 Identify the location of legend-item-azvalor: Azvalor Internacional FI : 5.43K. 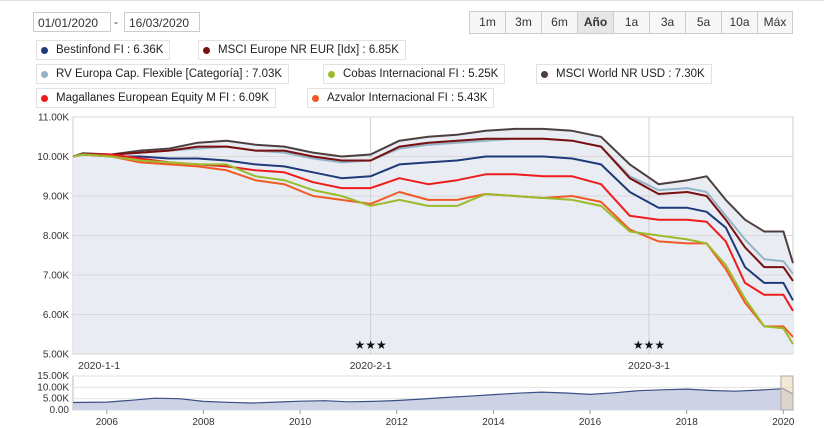
(401, 98).